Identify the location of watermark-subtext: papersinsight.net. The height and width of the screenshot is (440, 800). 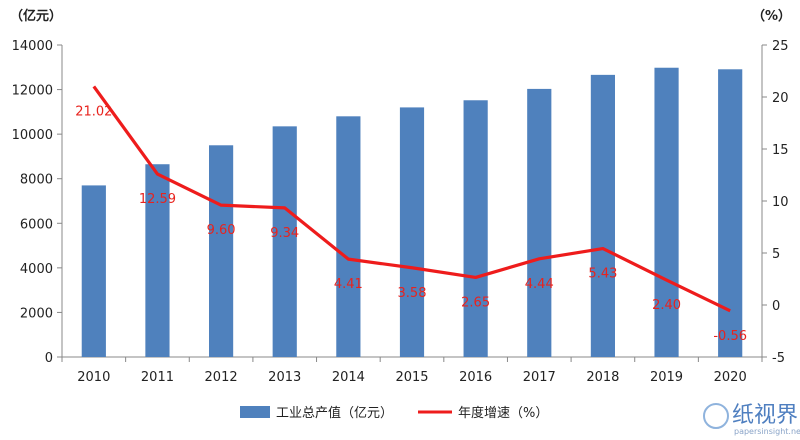
(767, 431).